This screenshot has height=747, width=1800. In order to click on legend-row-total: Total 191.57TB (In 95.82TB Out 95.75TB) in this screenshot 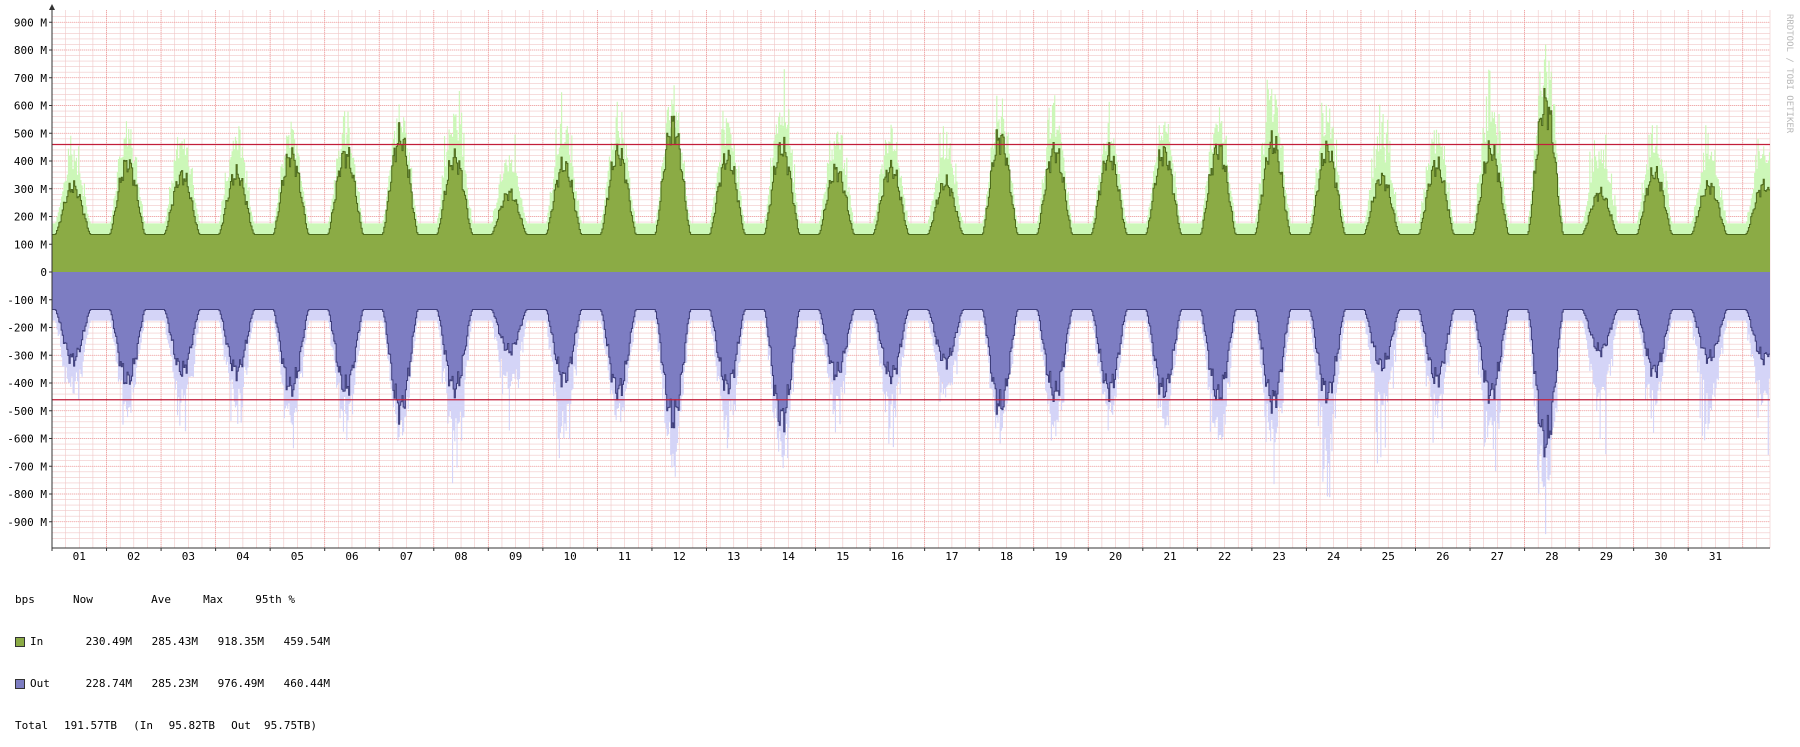, I will do `click(172, 726)`.